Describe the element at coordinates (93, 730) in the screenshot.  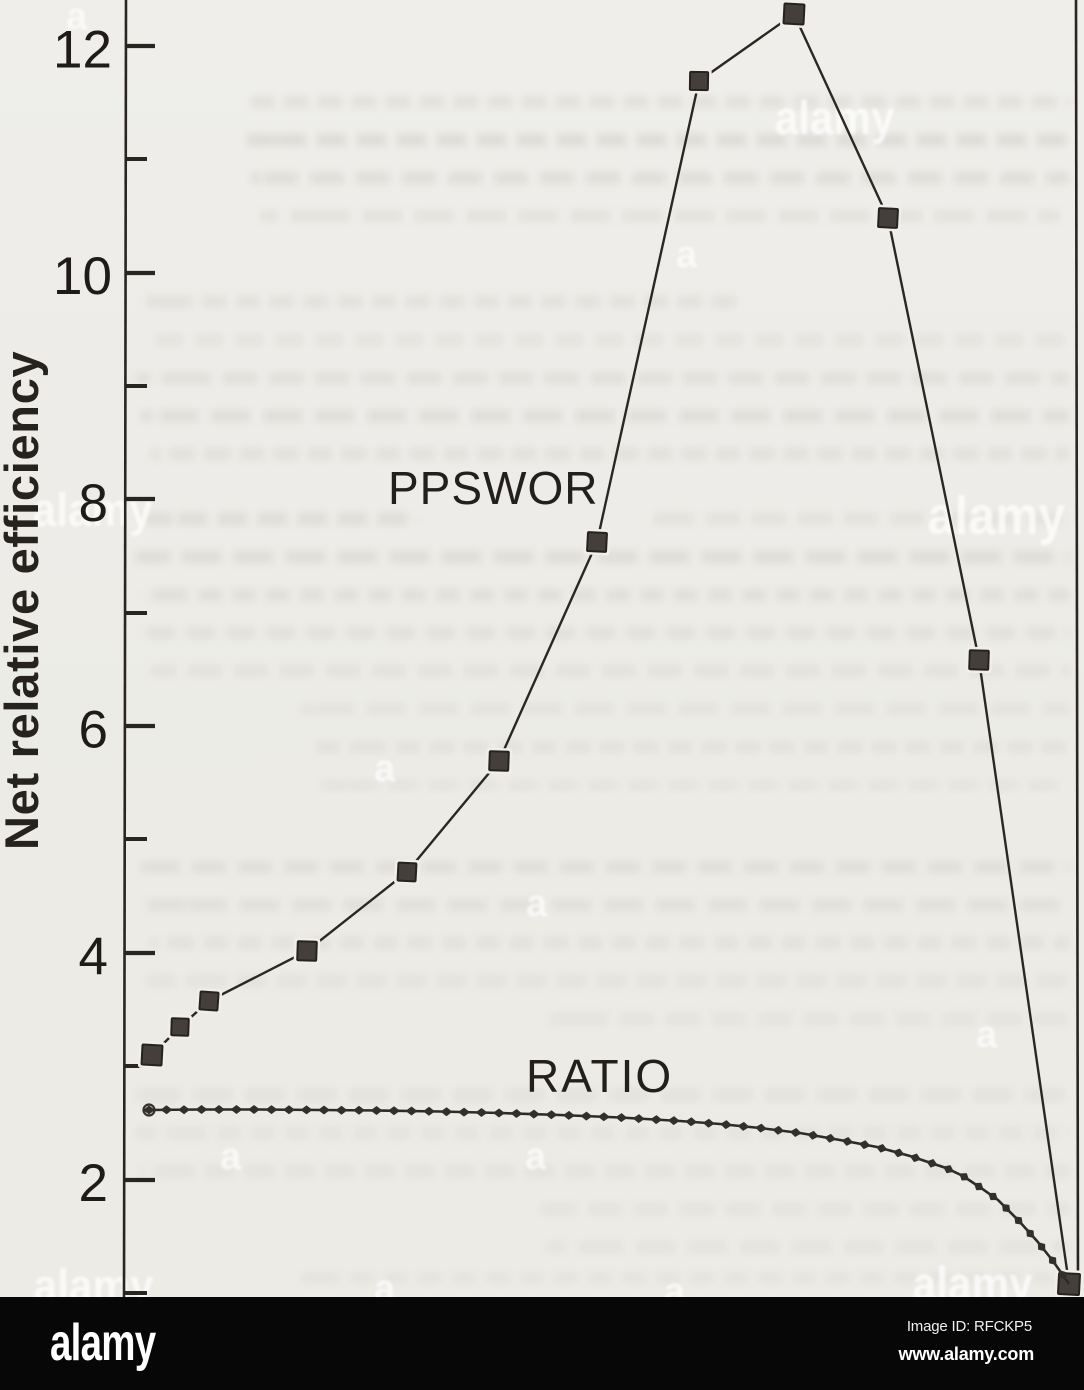
I see `svg-text: 6` at that location.